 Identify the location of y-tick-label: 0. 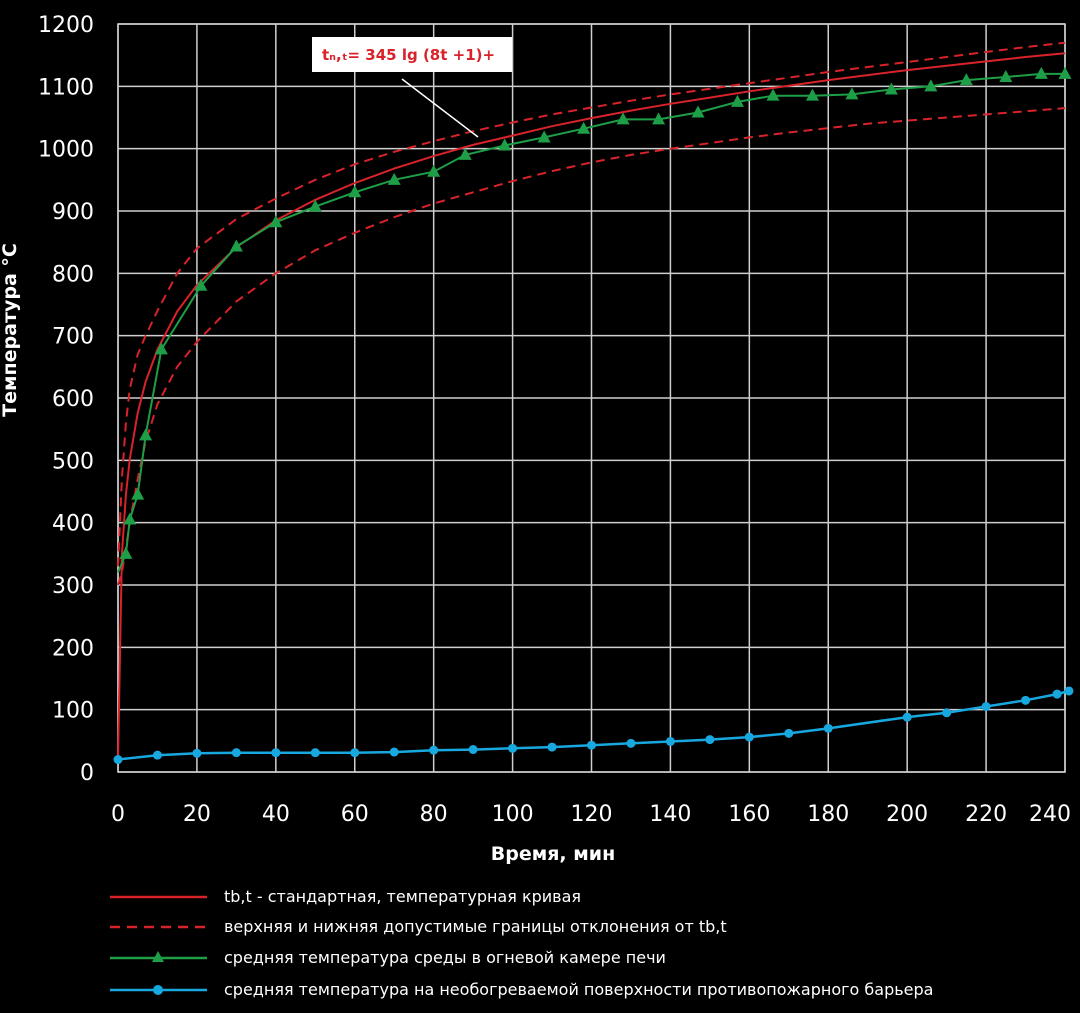
(87, 773).